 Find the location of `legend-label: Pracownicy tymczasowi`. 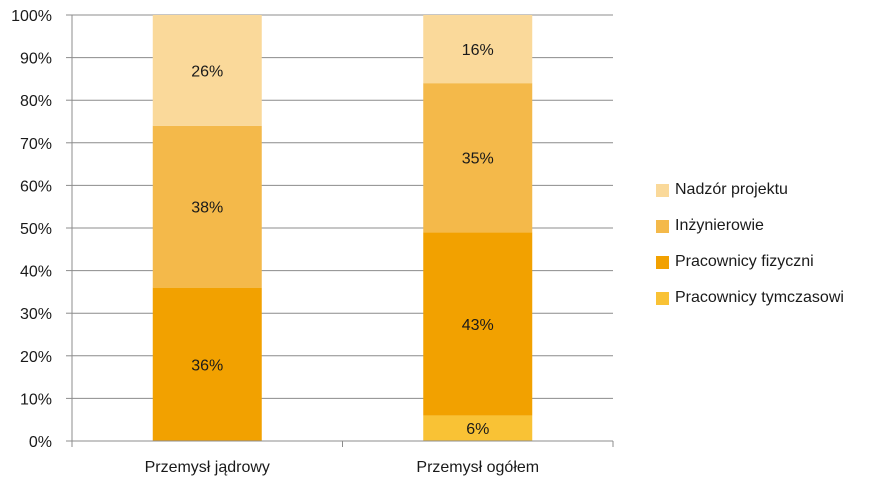

legend-label: Pracownicy tymczasowi is located at coordinates (759, 297).